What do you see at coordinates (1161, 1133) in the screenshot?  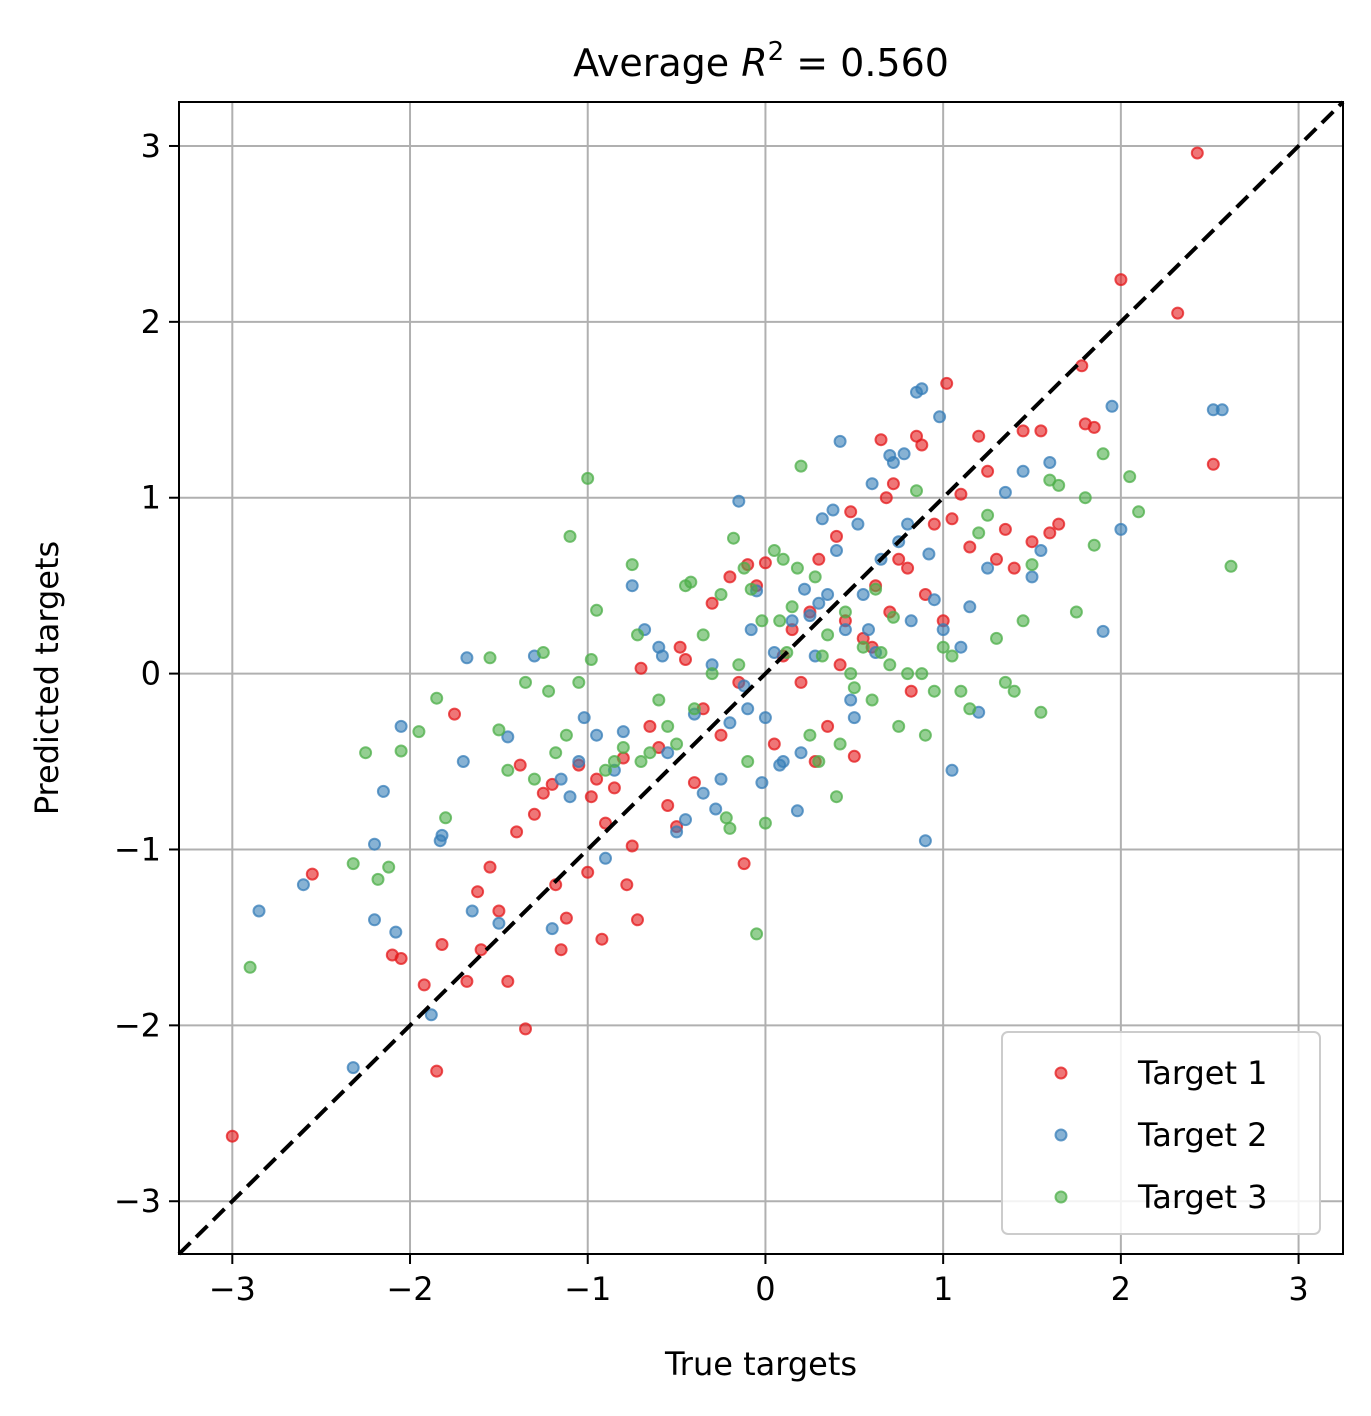 I see `legend-box` at bounding box center [1161, 1133].